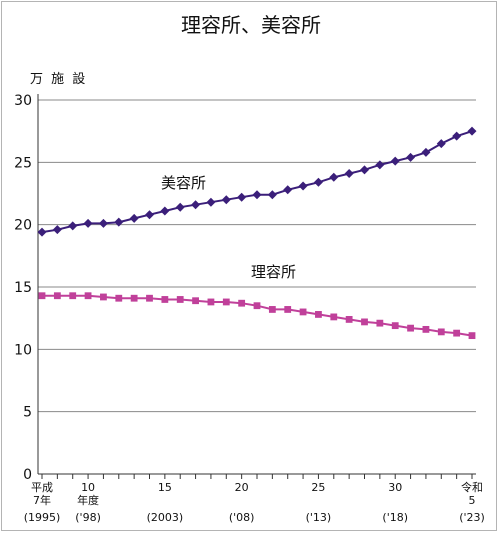 This screenshot has width=500, height=534. Describe the element at coordinates (196, 205) in the screenshot. I see `data-point-0-2005` at that location.